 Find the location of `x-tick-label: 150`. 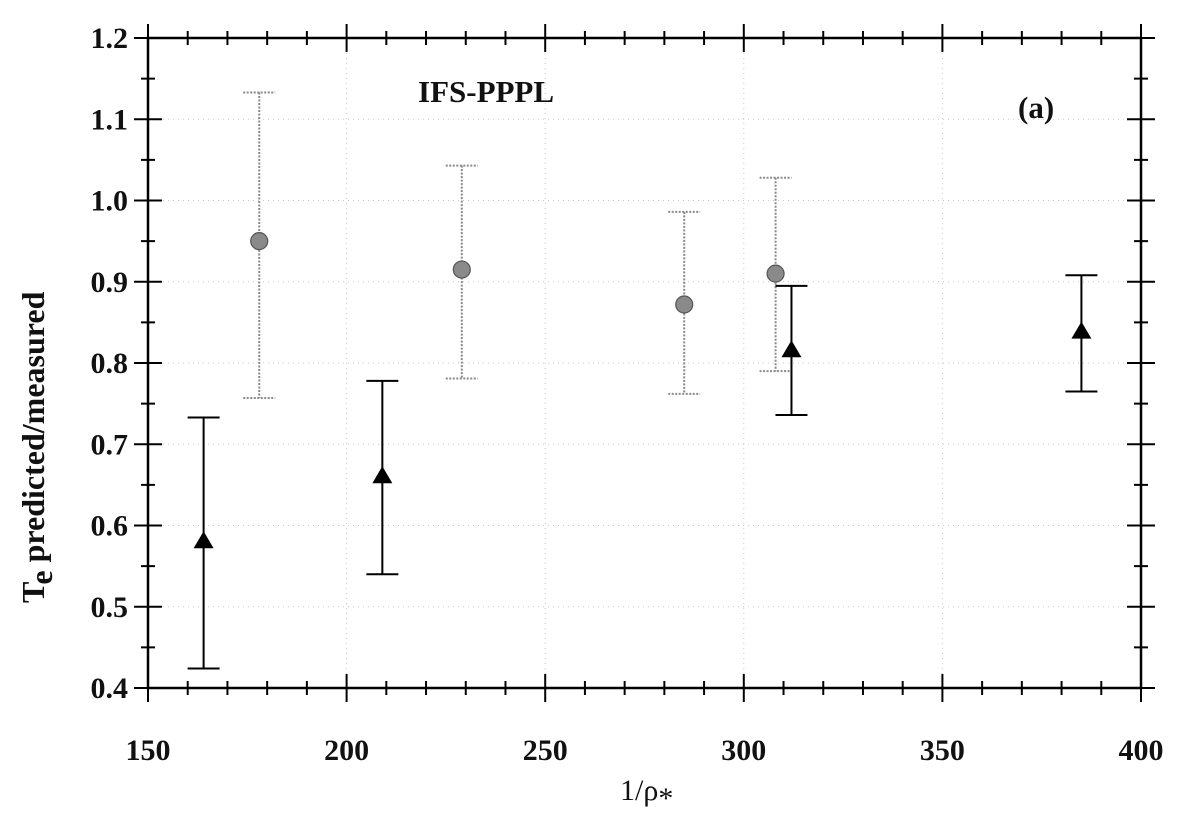

x-tick-label: 150 is located at coordinates (148, 750).